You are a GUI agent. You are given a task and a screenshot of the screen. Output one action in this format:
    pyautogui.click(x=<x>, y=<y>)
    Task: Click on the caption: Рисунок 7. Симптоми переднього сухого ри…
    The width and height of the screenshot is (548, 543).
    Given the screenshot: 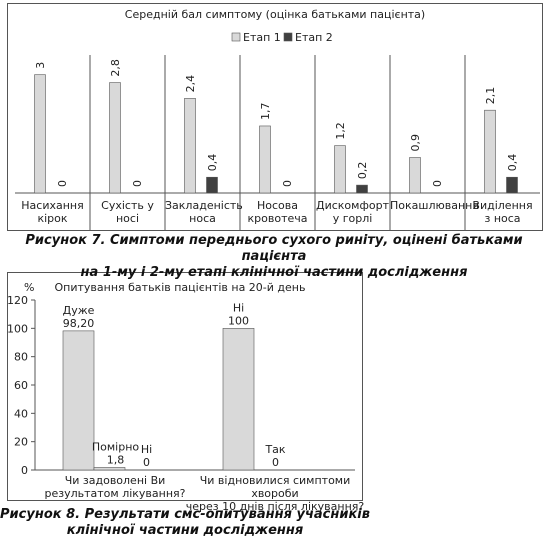 What is the action you would take?
    pyautogui.click(x=274, y=256)
    